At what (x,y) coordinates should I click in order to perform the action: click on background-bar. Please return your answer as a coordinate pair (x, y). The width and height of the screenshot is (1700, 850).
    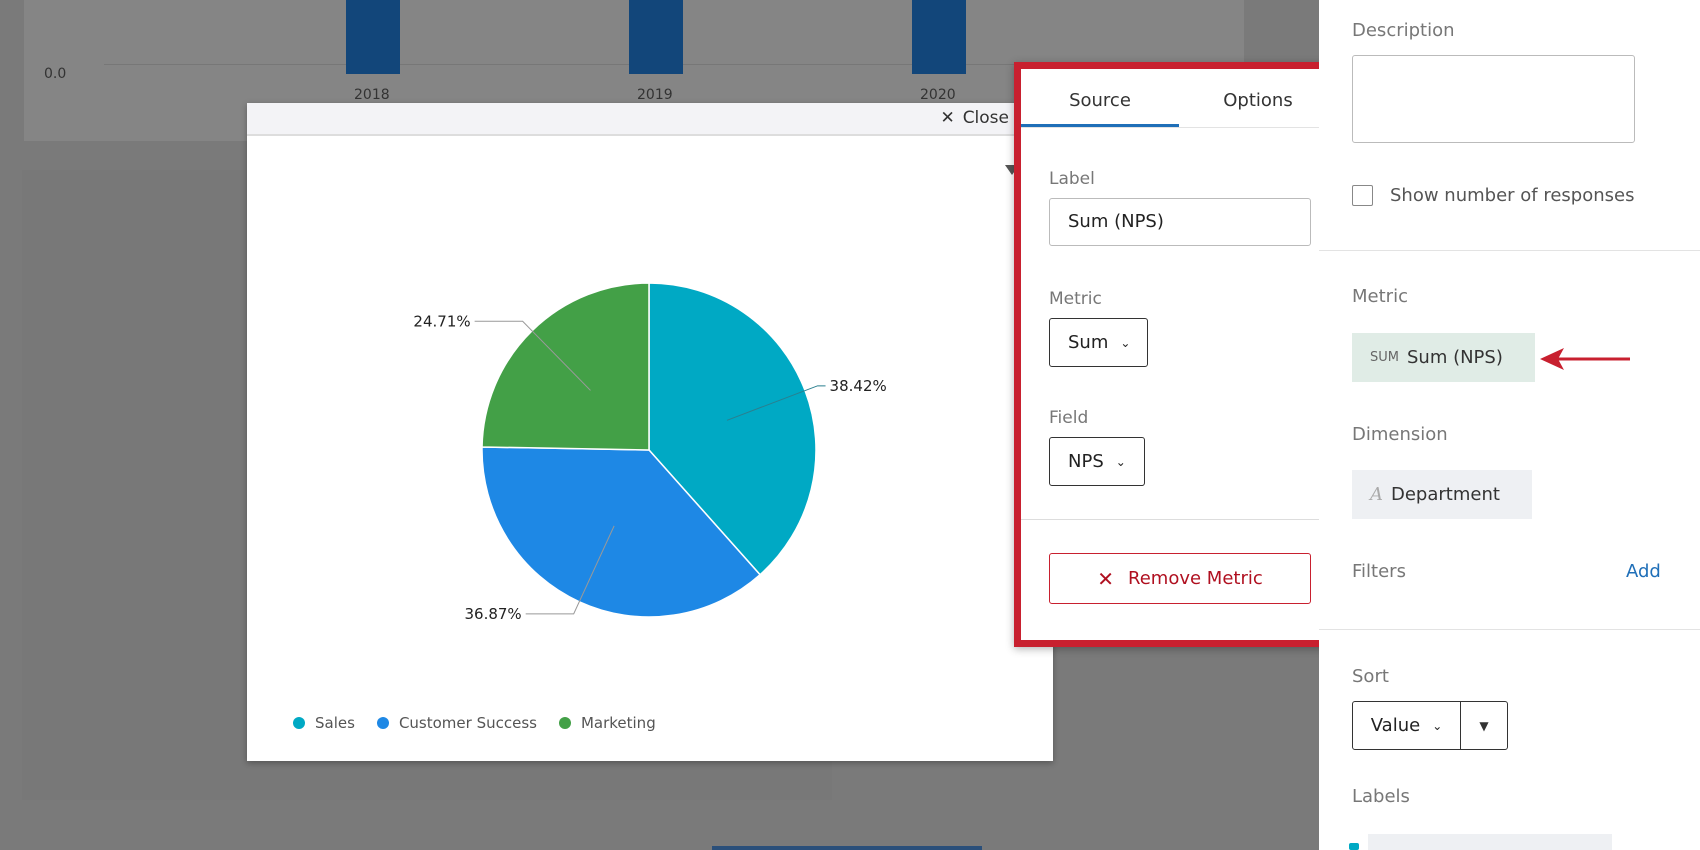
    Looking at the image, I should click on (847, 848).